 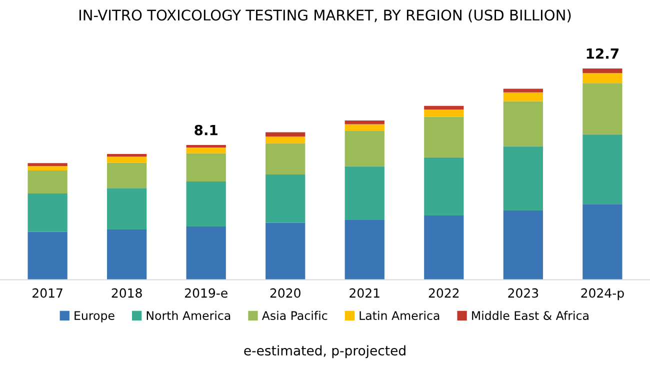 I want to click on annotation: 12.7, so click(x=602, y=53).